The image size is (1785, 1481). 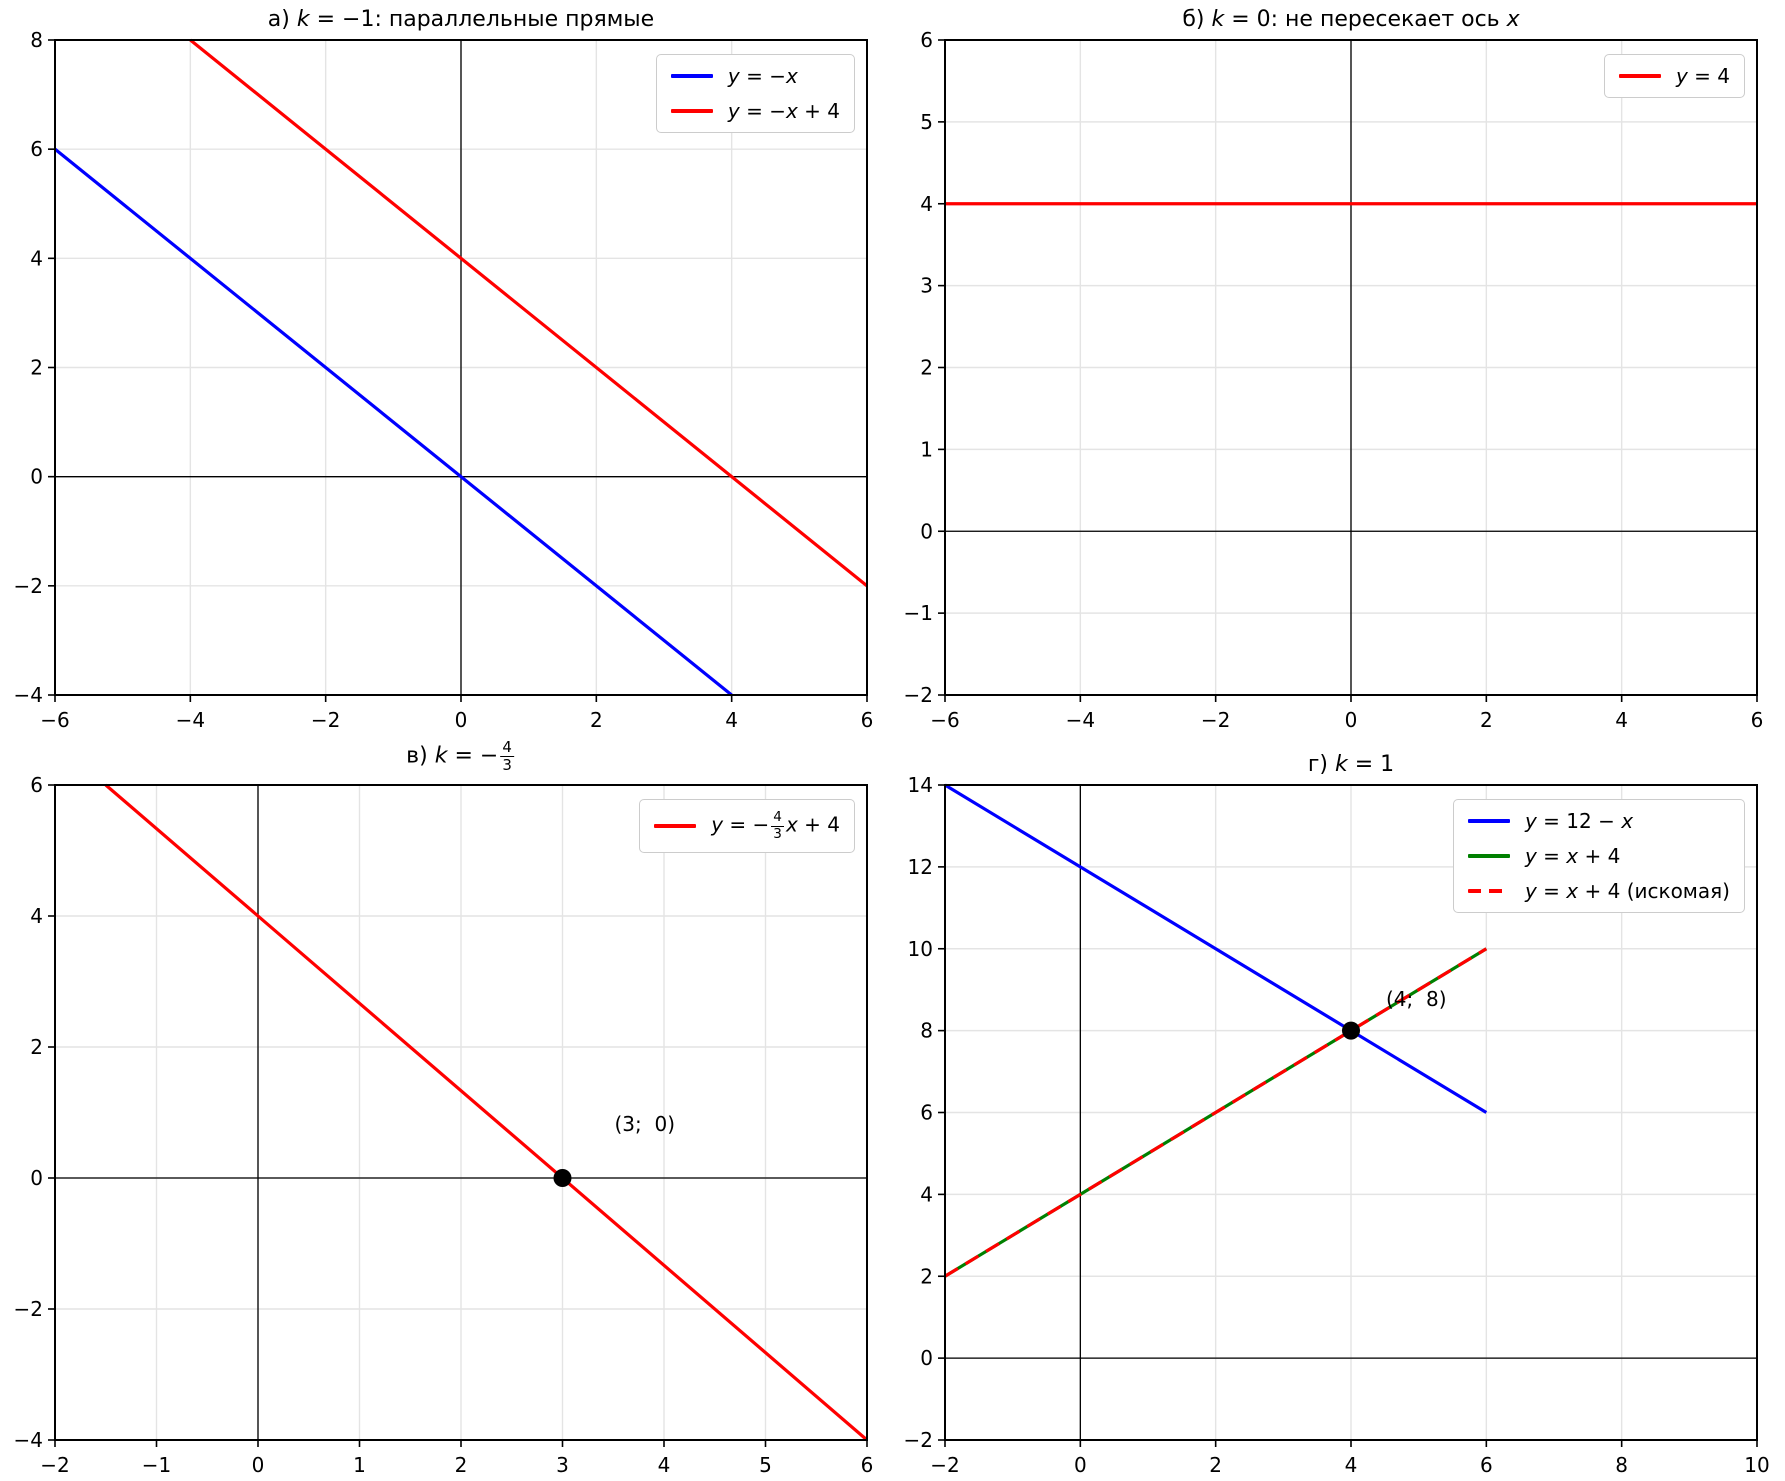 What do you see at coordinates (359, 1465) in the screenshot?
I see `x-tick-label: 1` at bounding box center [359, 1465].